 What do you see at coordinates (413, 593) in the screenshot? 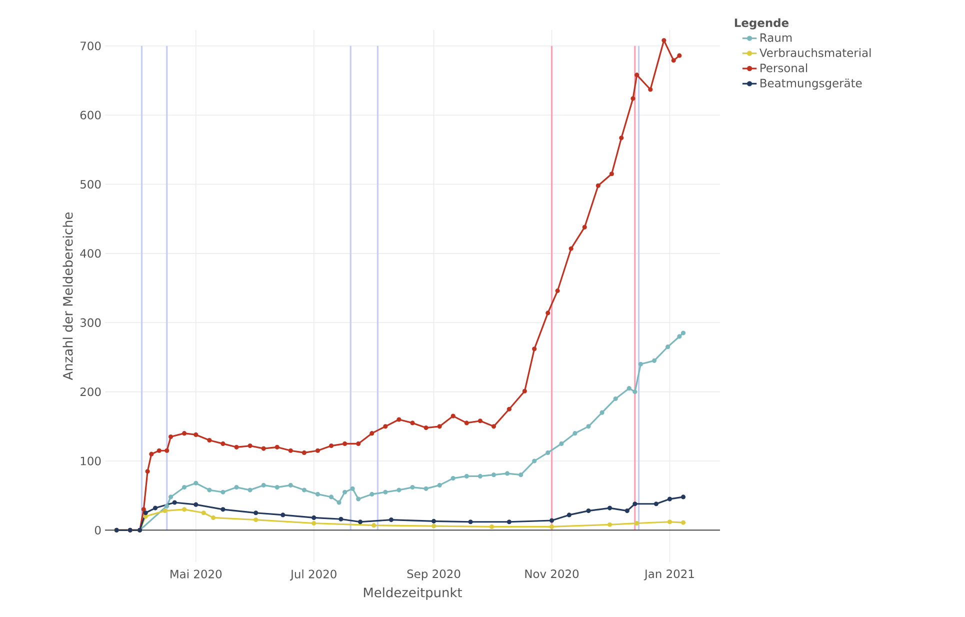
I see `x-axis-title: Meldezeitpunkt` at bounding box center [413, 593].